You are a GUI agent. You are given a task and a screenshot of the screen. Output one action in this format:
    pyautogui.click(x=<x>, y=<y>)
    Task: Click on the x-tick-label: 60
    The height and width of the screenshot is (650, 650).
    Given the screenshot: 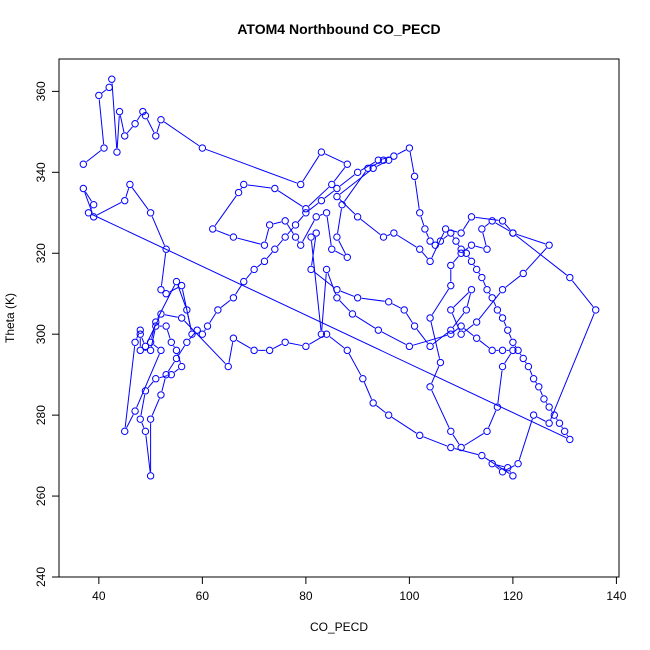 What is the action you would take?
    pyautogui.click(x=203, y=596)
    